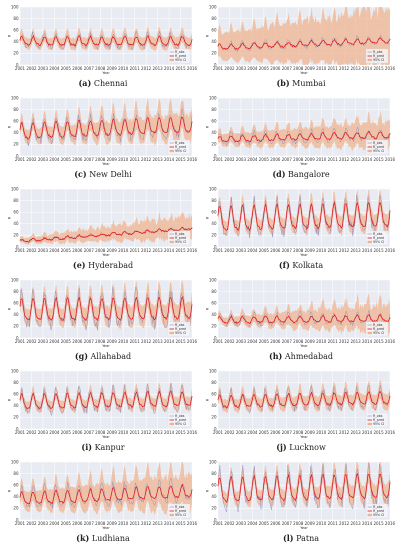 The height and width of the screenshot is (550, 406). Describe the element at coordinates (378, 507) in the screenshot. I see `legend-label-observed: R_obs` at that location.